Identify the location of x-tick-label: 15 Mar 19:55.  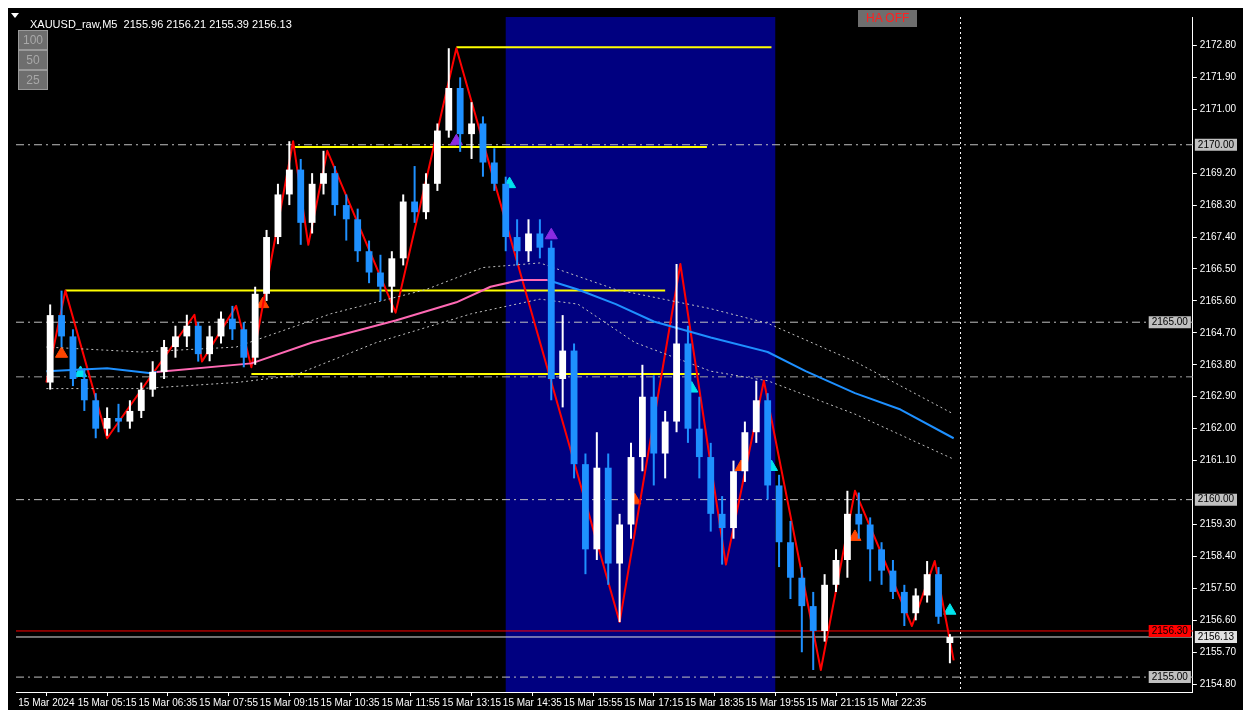
(775, 702).